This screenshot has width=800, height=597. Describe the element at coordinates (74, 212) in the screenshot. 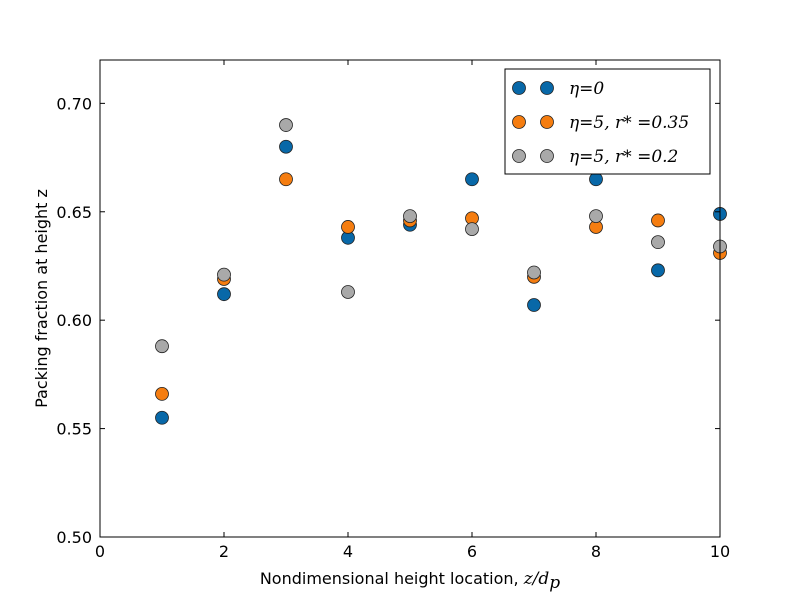

I see `y-tick-label: 0.65` at that location.